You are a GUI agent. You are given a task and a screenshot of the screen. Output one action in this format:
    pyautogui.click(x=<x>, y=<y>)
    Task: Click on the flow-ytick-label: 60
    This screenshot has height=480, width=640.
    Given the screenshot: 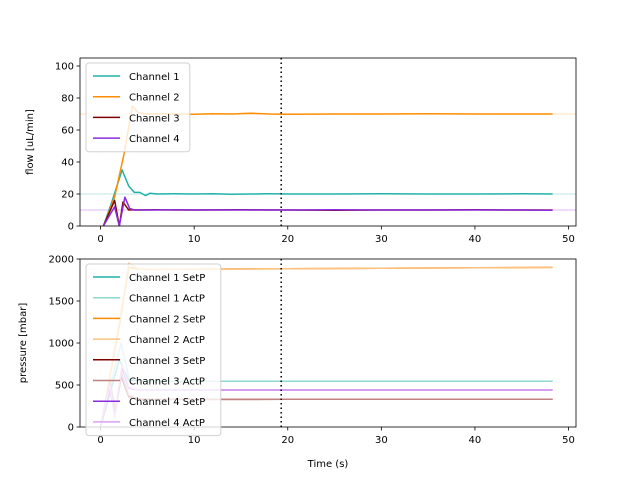 What is the action you would take?
    pyautogui.click(x=67, y=131)
    